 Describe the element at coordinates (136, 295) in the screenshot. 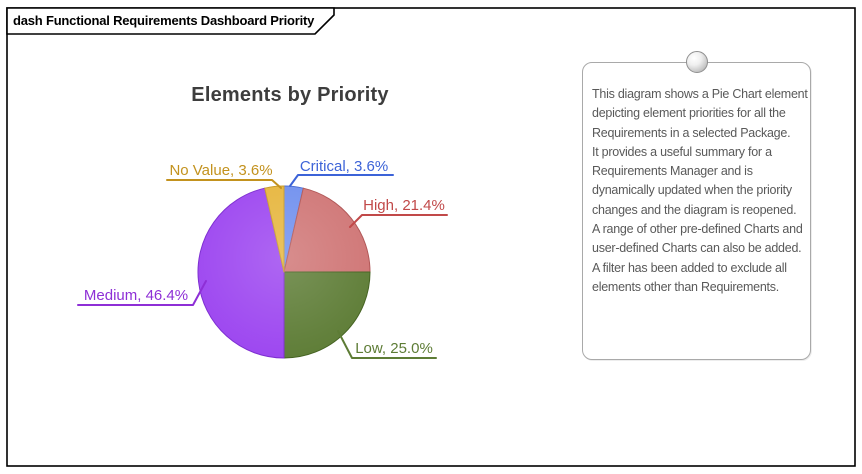

I see `slice-label-medium: Medium, 46.4%` at that location.